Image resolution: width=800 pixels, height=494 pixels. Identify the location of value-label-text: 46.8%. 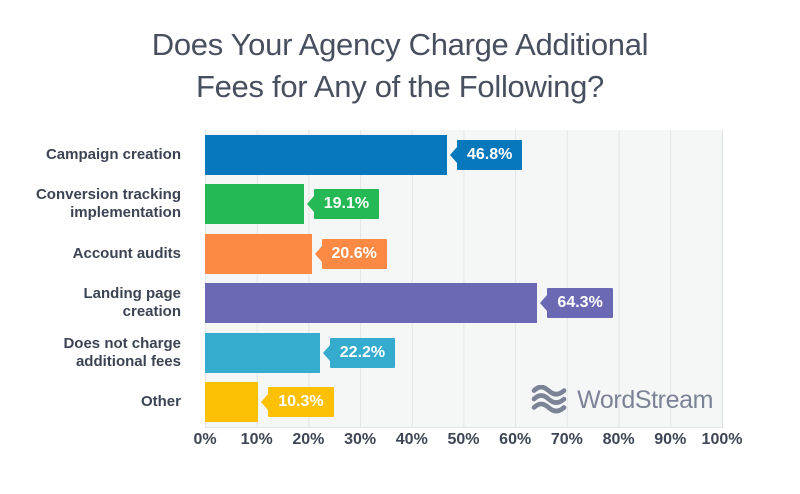
(489, 154).